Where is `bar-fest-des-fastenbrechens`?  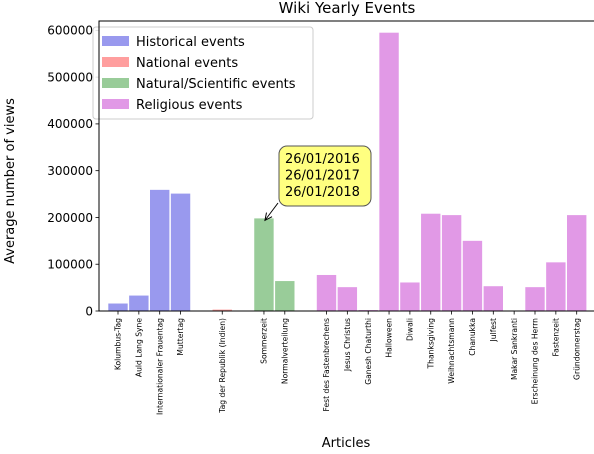 bar-fest-des-fastenbrechens is located at coordinates (326, 292).